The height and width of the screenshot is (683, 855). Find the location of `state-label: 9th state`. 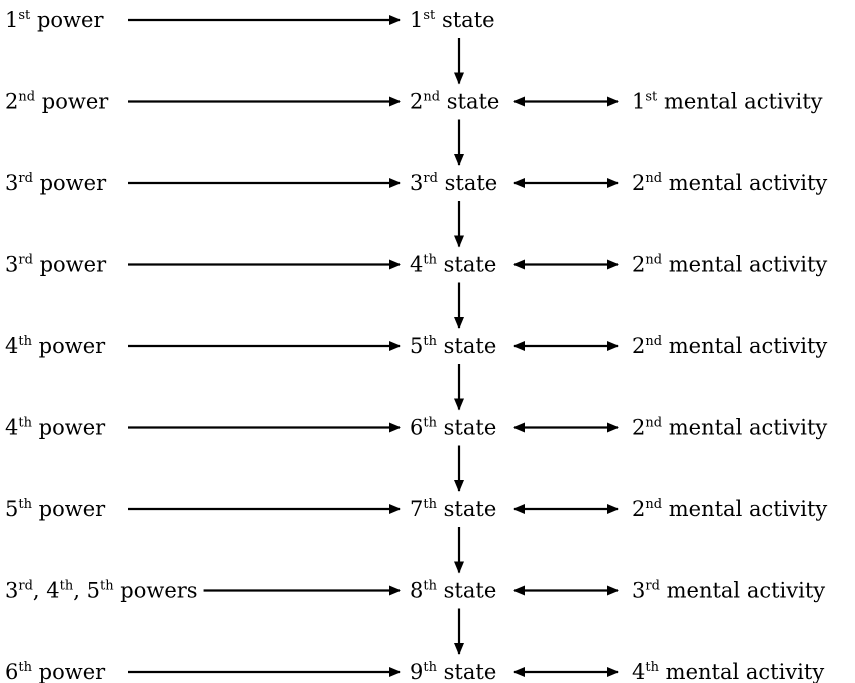

state-label: 9th state is located at coordinates (453, 671).